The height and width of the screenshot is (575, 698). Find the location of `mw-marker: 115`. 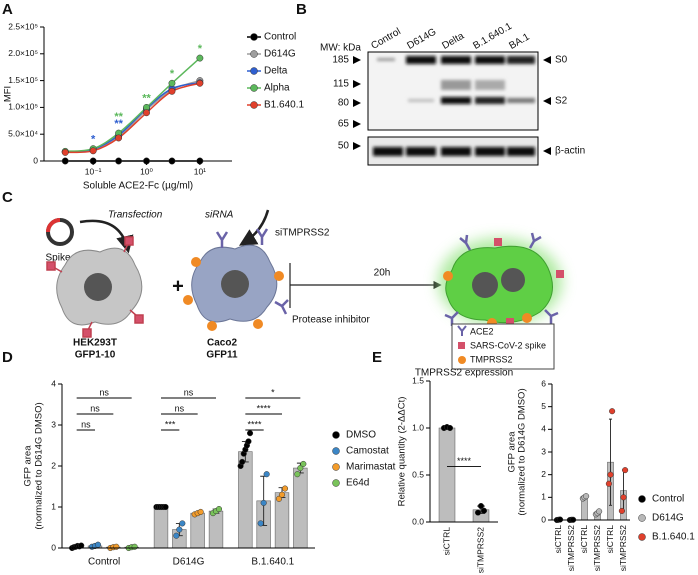

mw-marker: 115 is located at coordinates (341, 84).